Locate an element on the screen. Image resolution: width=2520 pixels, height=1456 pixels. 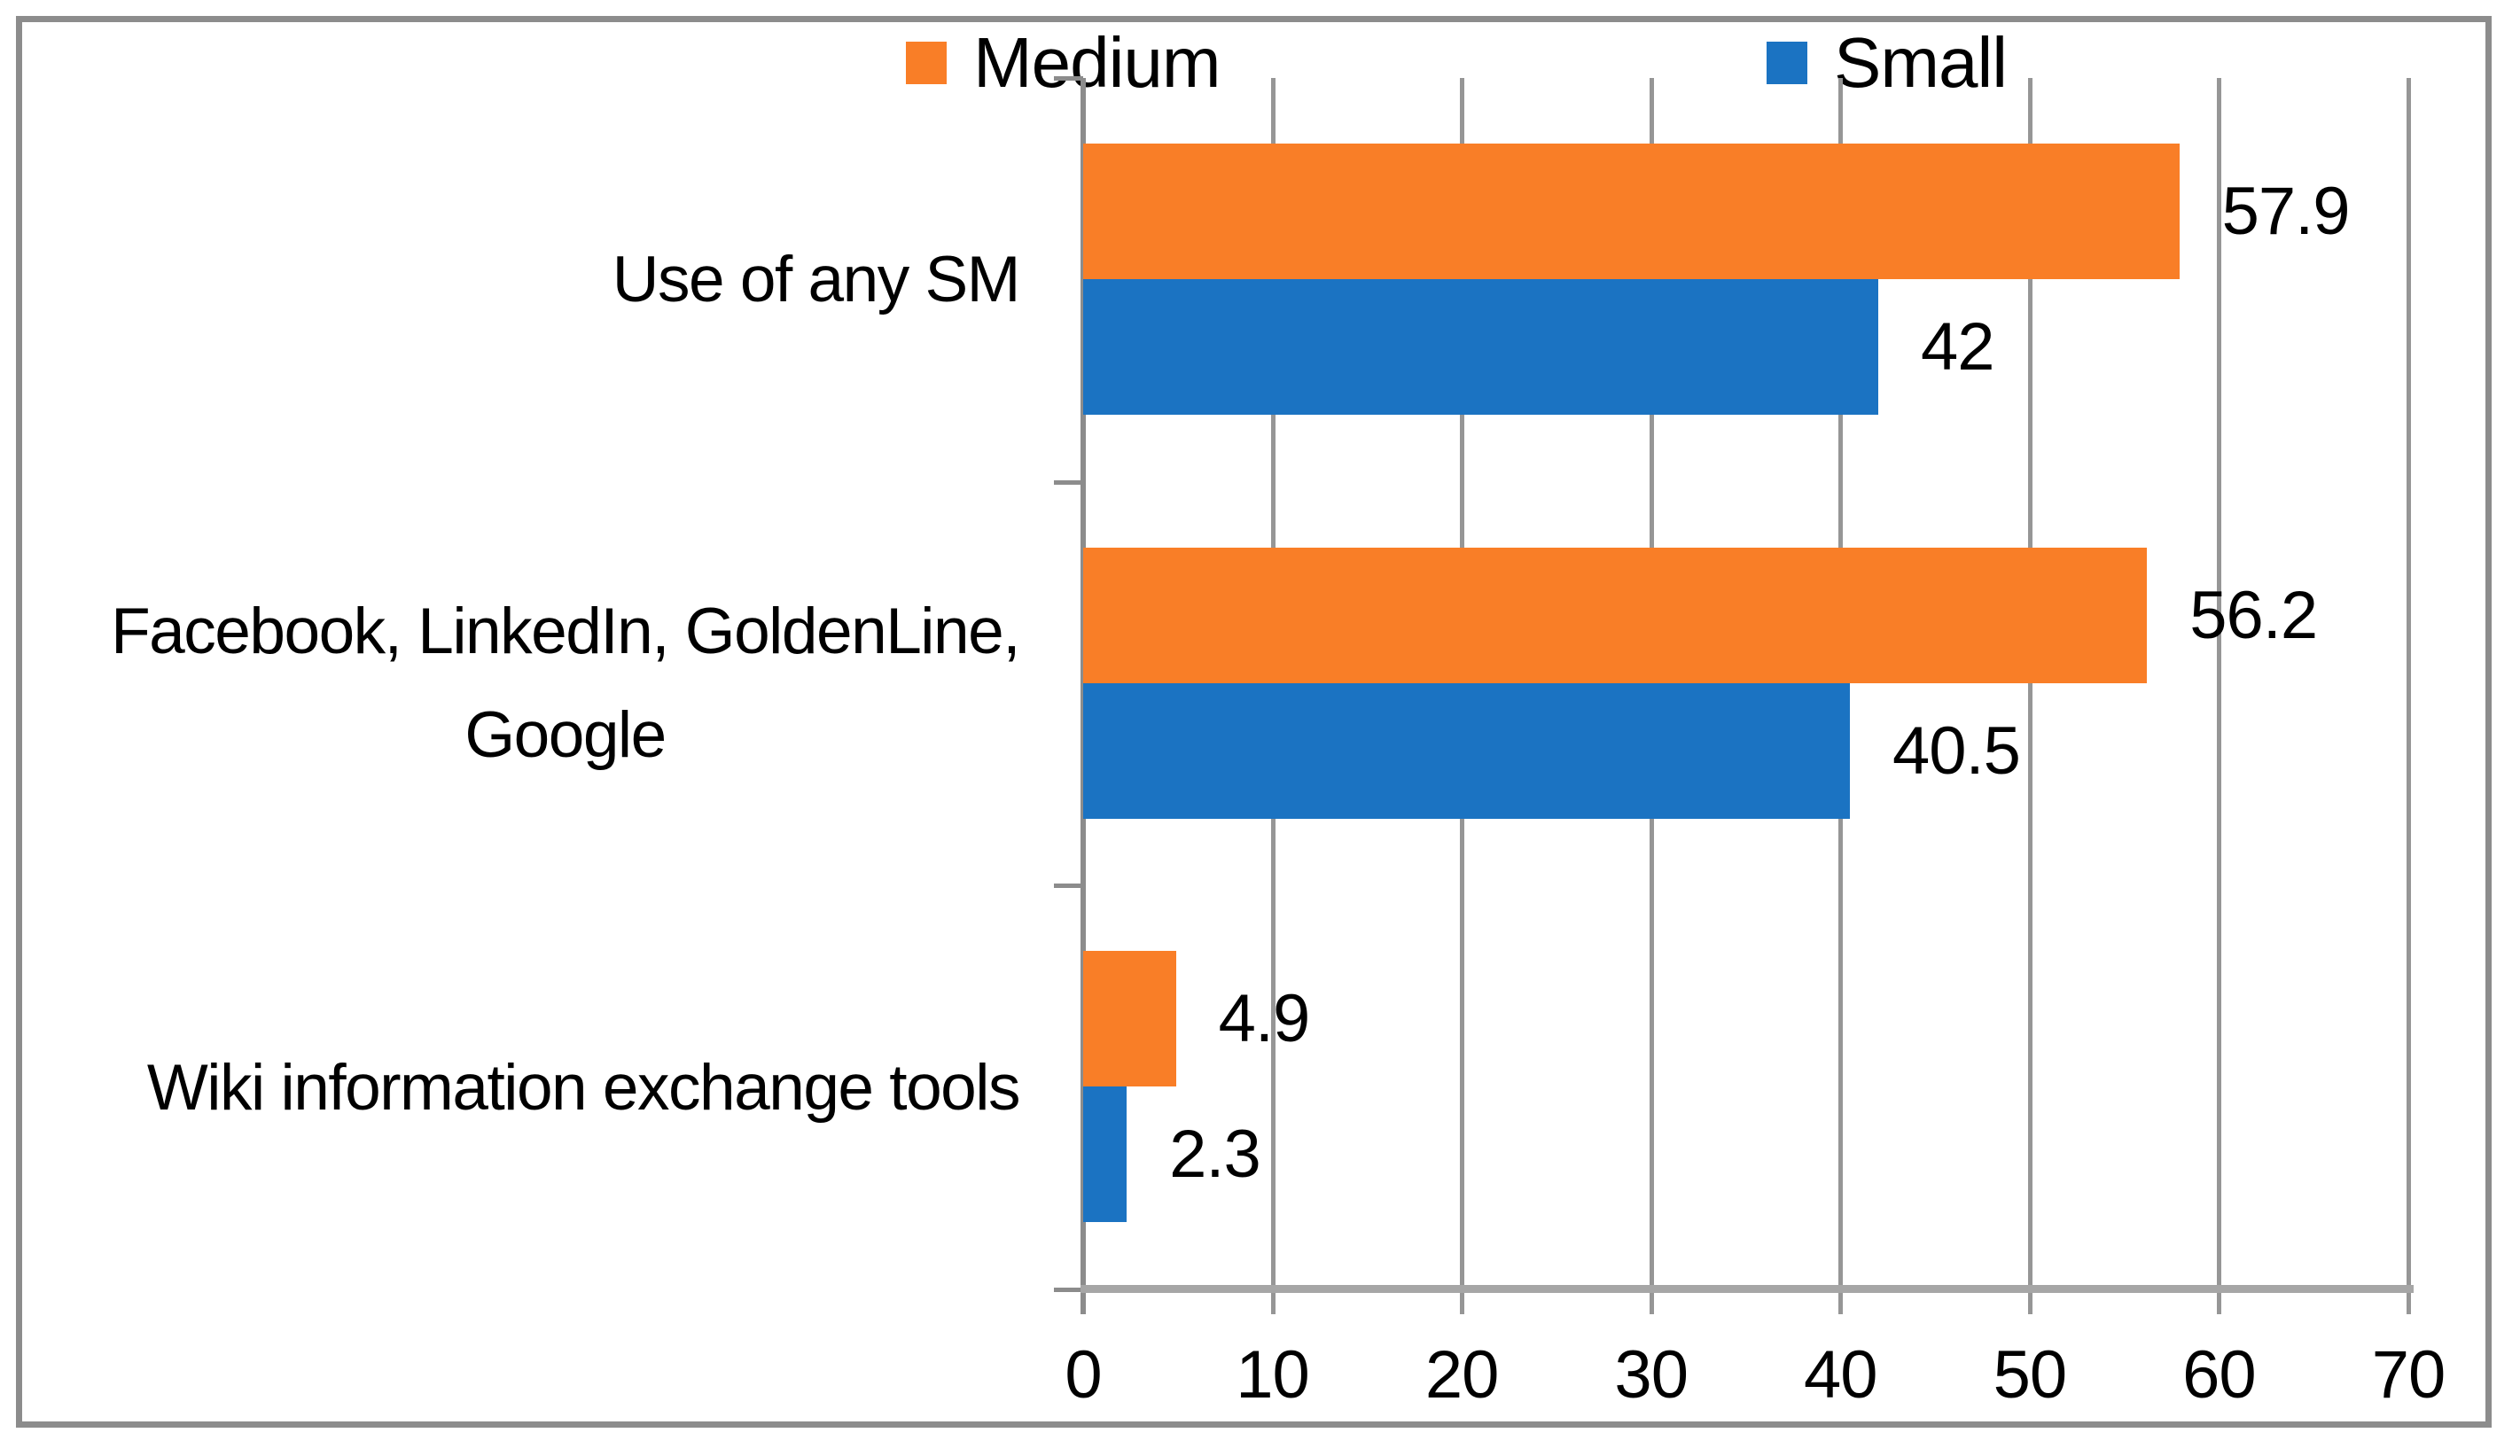
data-label: 56.2 is located at coordinates (2253, 615).